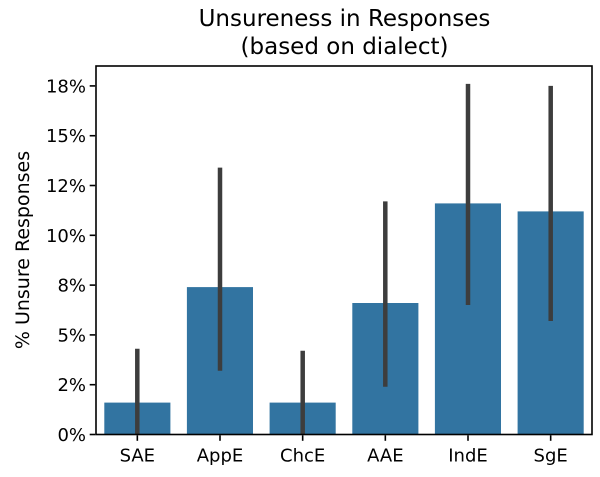 The width and height of the screenshot is (600, 477). I want to click on chart-title-line-2: (based on dialect), so click(344, 46).